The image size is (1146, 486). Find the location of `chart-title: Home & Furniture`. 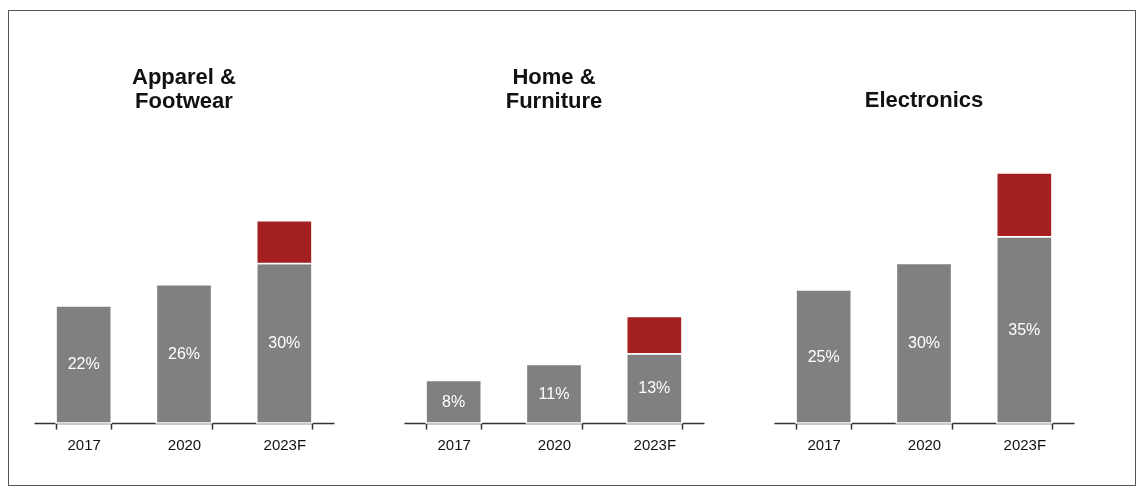

chart-title: Home & Furniture is located at coordinates (554, 88).